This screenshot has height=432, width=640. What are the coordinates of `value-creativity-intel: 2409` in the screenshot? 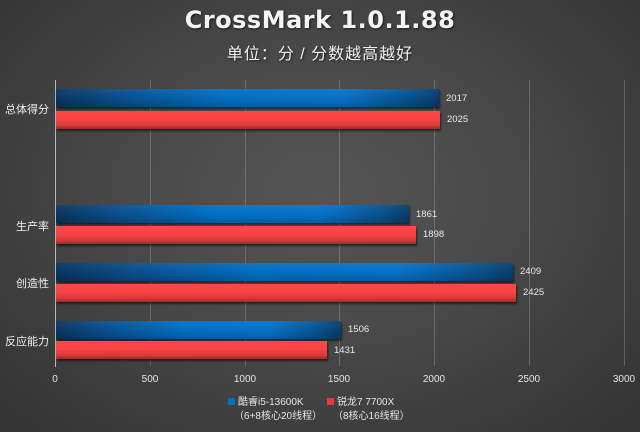 It's located at (531, 271).